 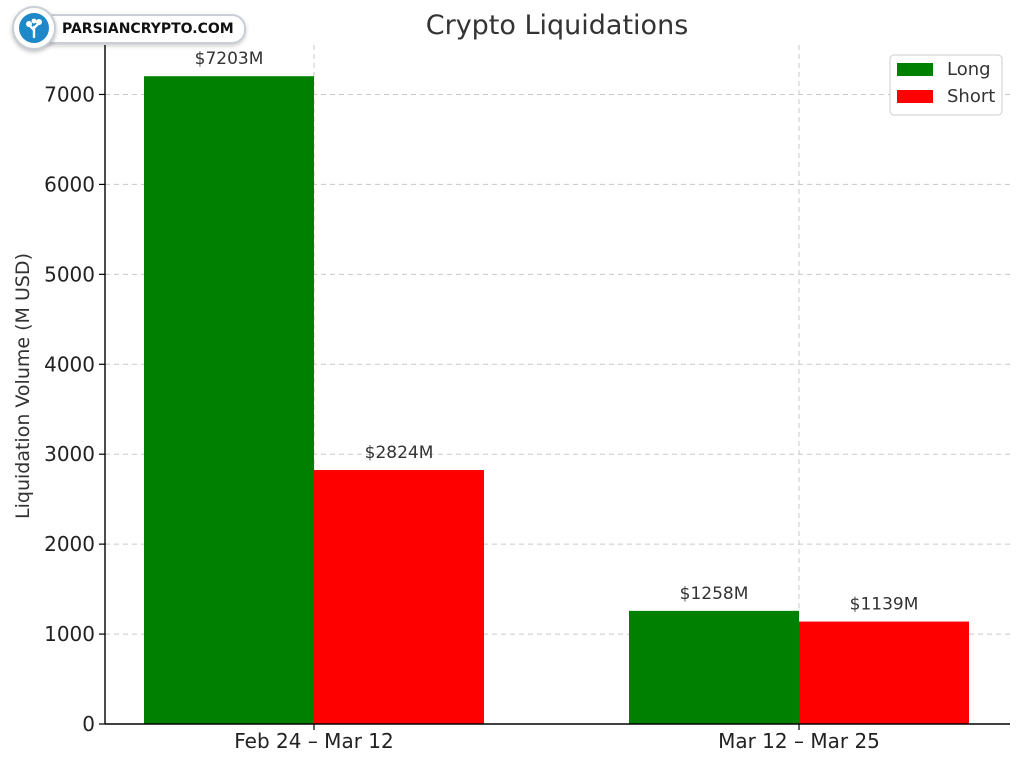 I want to click on x-tick-label: Mar 12 – Mar 25, so click(x=799, y=741).